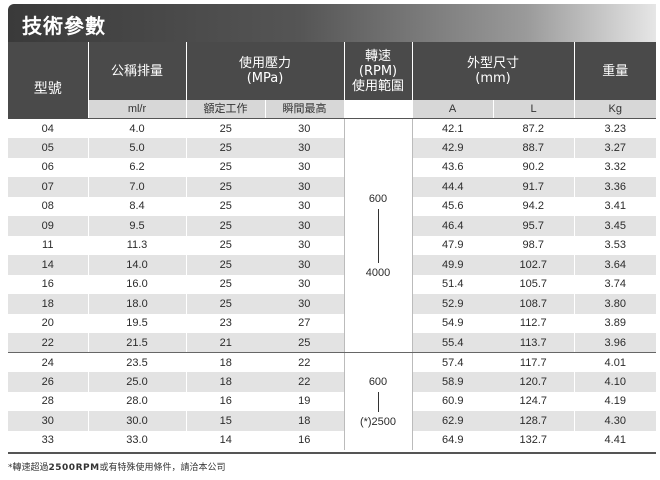 The image size is (660, 480). I want to click on subheader-pressure: 額定工作 瞬間最高, so click(264, 109).